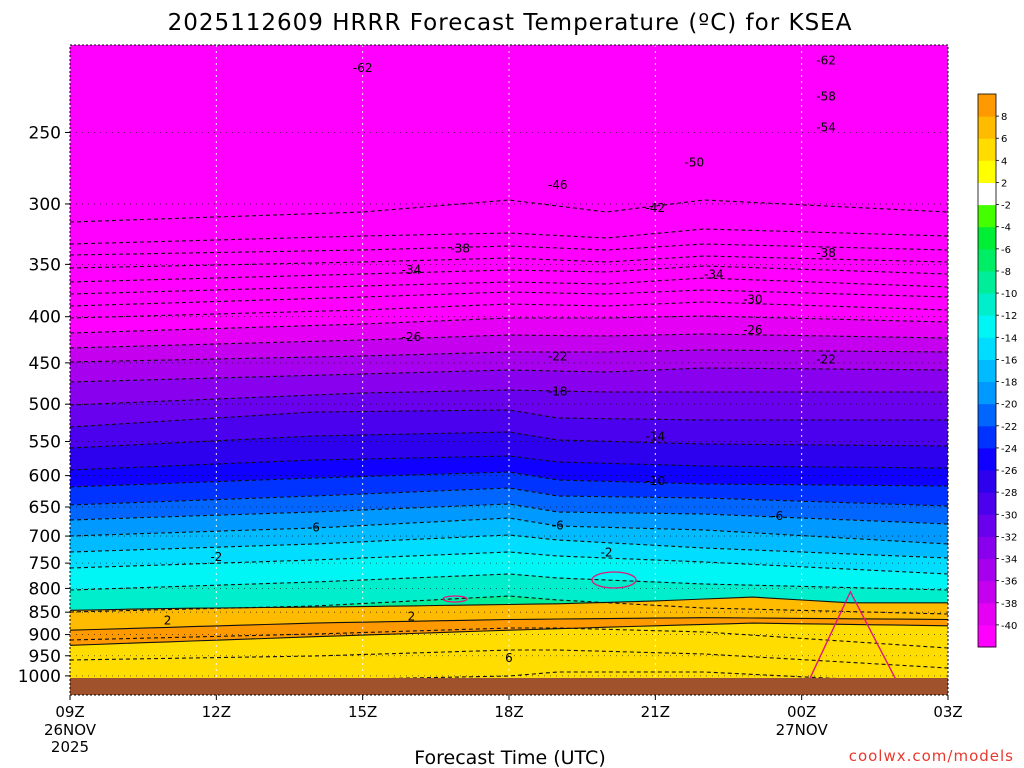 Image resolution: width=1024 pixels, height=768 pixels. Describe the element at coordinates (1006, 228) in the screenshot. I see `colorbar-label: -4` at that location.